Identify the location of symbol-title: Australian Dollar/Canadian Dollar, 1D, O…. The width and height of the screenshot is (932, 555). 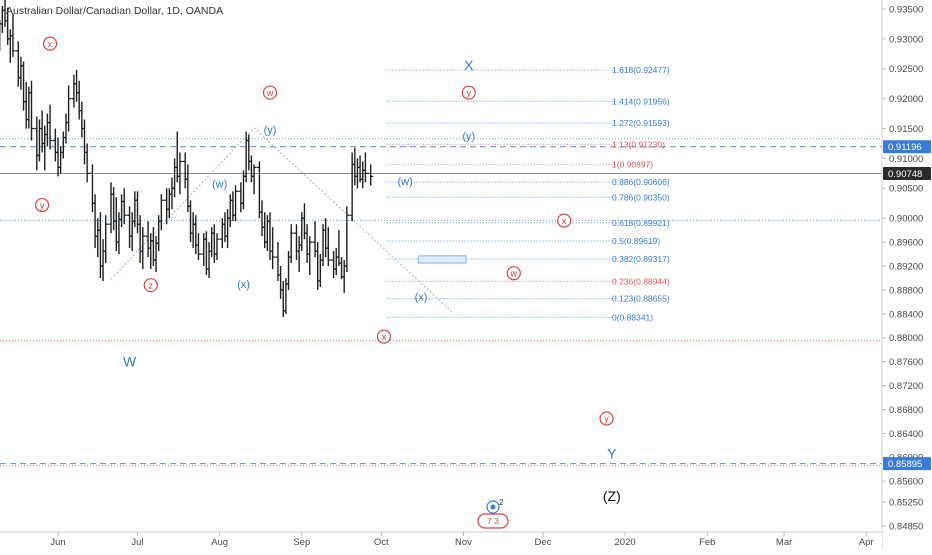
(114, 11).